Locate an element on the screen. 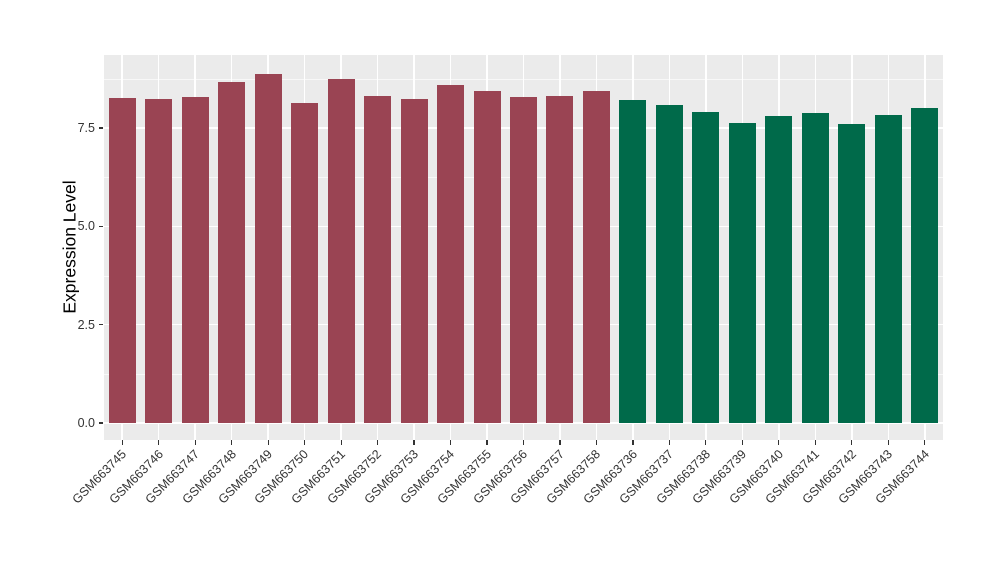 This screenshot has height=580, width=1000. bar-GSM663750 is located at coordinates (305, 263).